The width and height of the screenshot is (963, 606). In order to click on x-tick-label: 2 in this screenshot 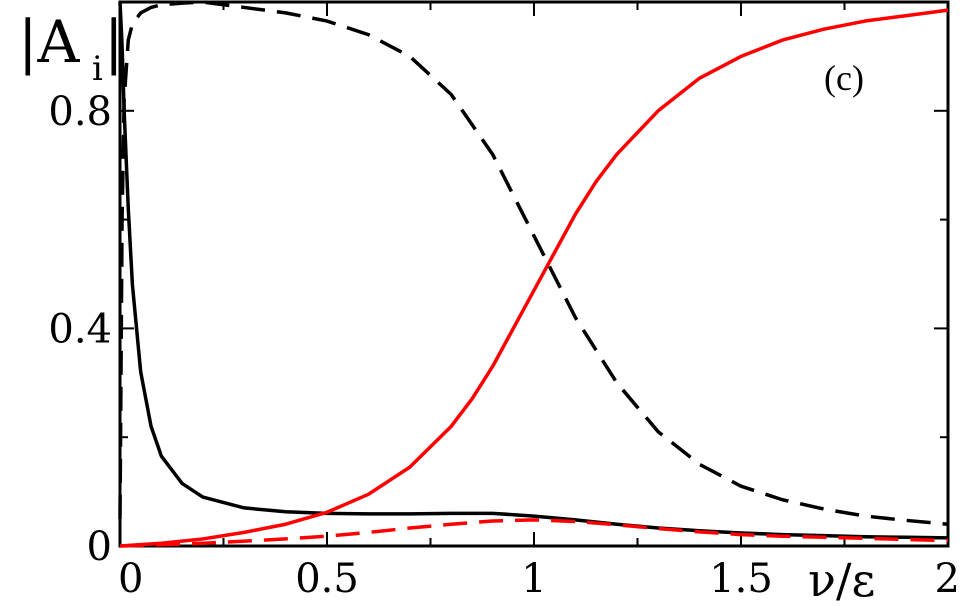, I will do `click(947, 579)`.